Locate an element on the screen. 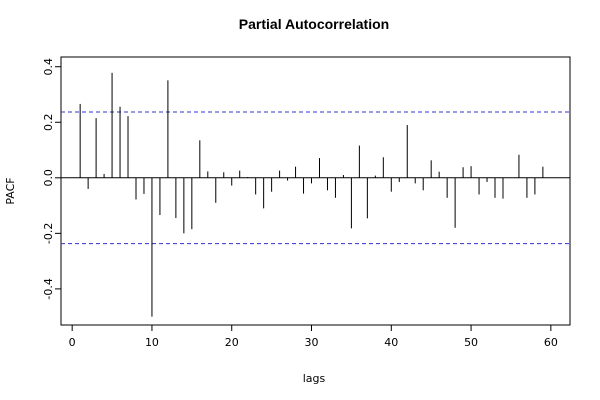  y-axis: -0.4 -0.2 0.0 0.2 0.4 is located at coordinates (51, 179).